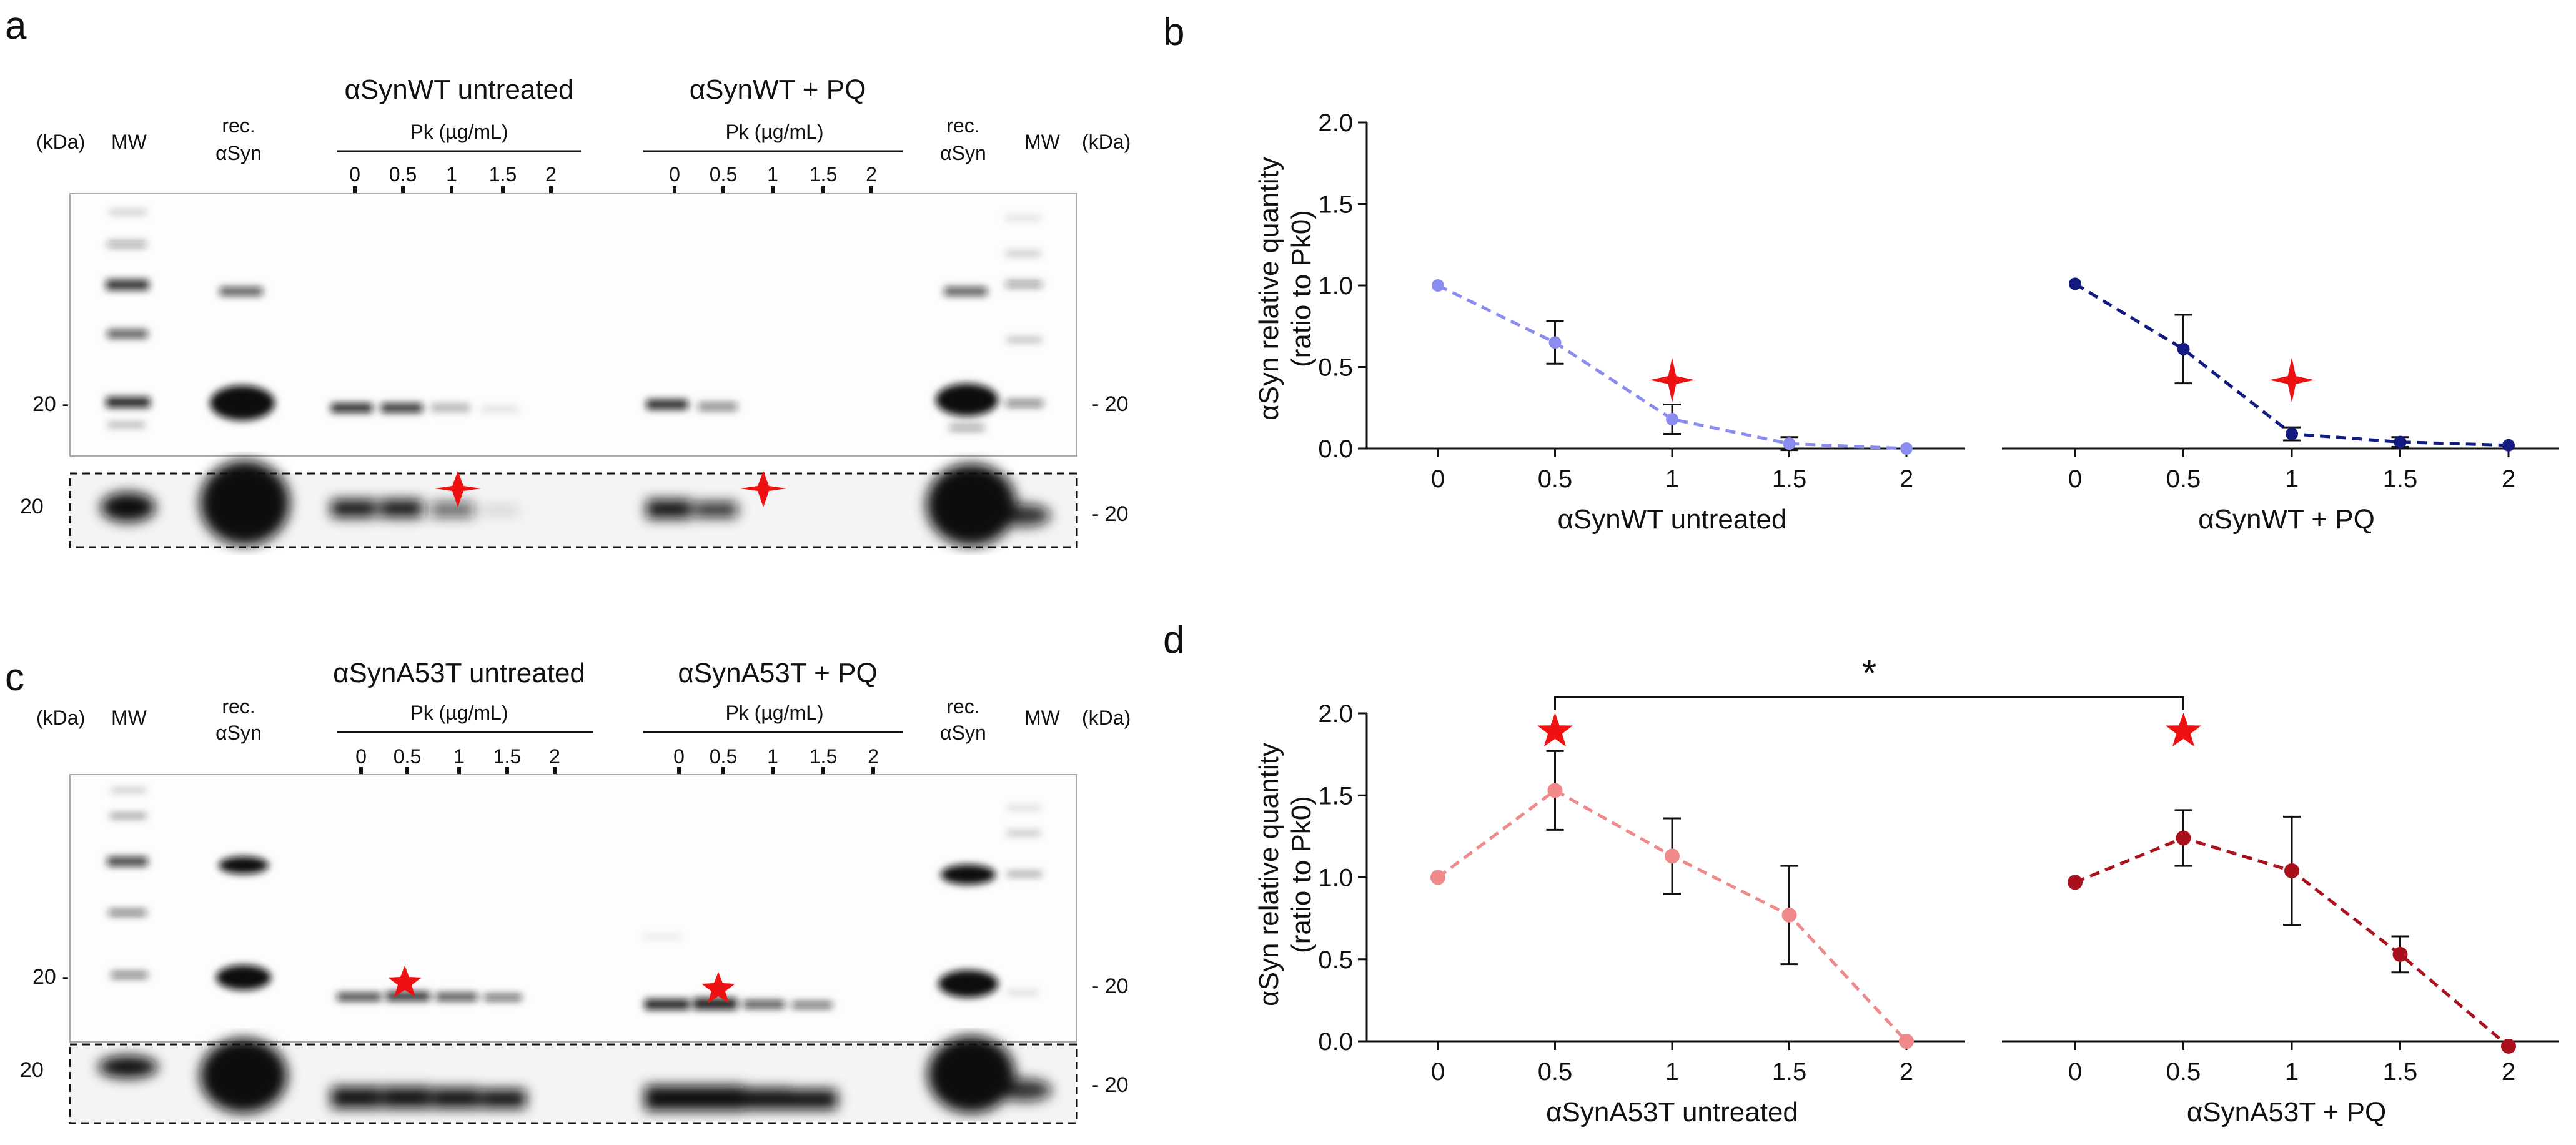  Describe the element at coordinates (2286, 519) in the screenshot. I see `x-axis-label: αSynWT + PQ` at that location.